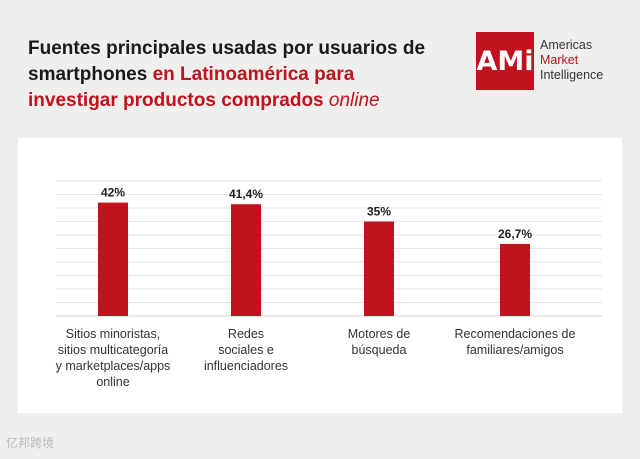 The width and height of the screenshot is (640, 459). What do you see at coordinates (566, 45) in the screenshot?
I see `logo-line-1: Americas` at bounding box center [566, 45].